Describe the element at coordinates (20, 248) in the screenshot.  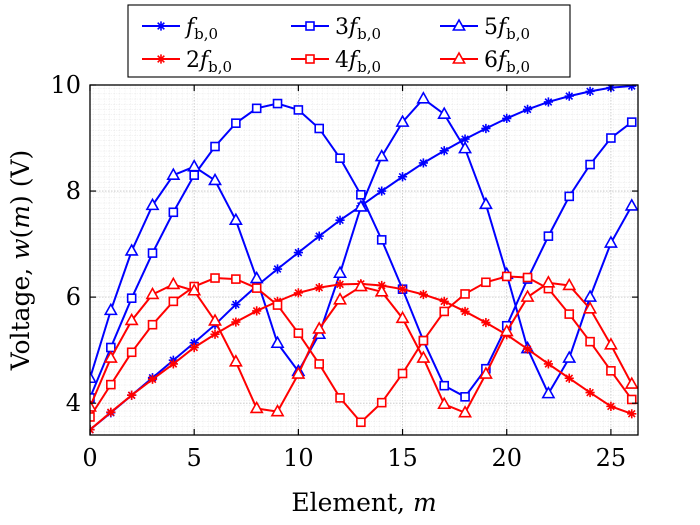
I see `y-axis-title-function: w` at that location.